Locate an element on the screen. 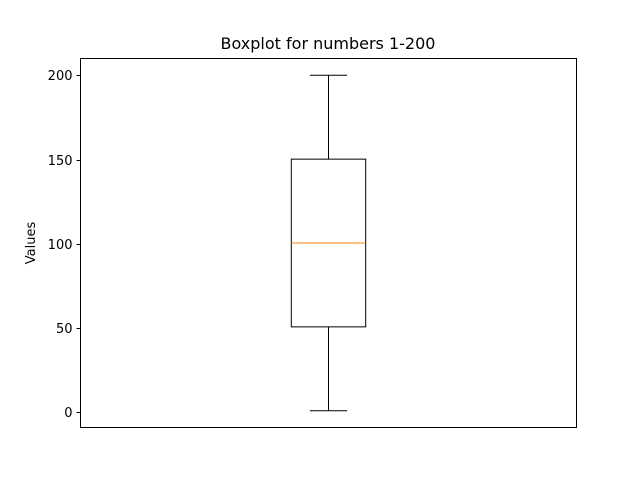 This screenshot has height=480, width=640. box-layer is located at coordinates (328, 243).